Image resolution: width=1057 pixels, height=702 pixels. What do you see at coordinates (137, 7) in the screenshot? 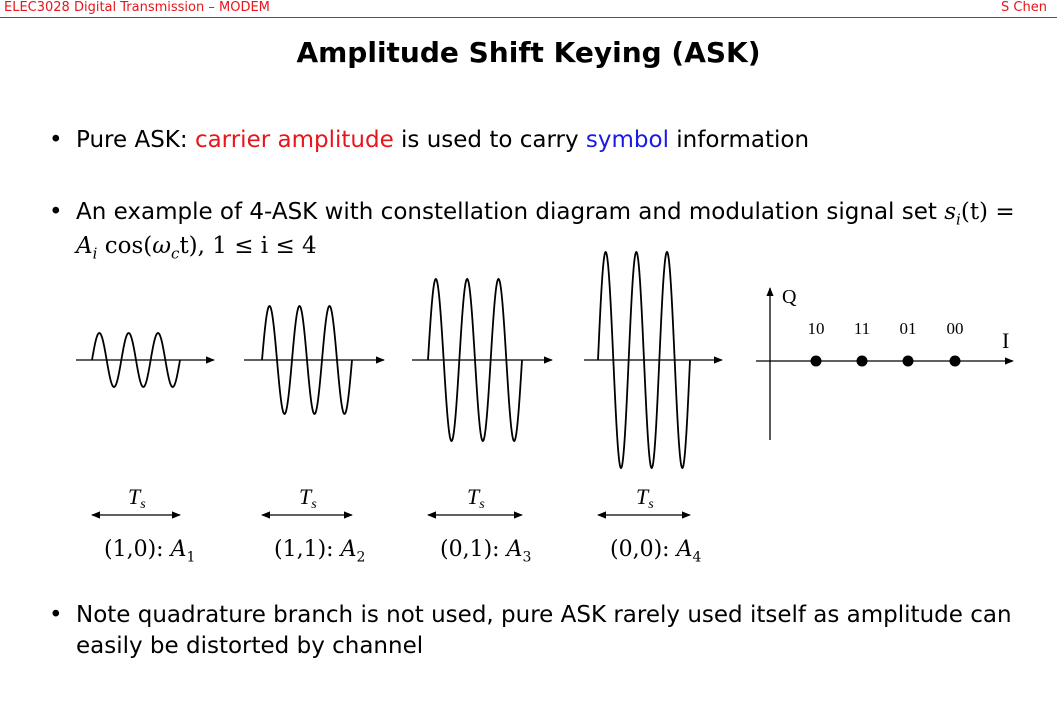
I see `header-left: ELEC3028 Digital Transmission – MODEM` at bounding box center [137, 7].